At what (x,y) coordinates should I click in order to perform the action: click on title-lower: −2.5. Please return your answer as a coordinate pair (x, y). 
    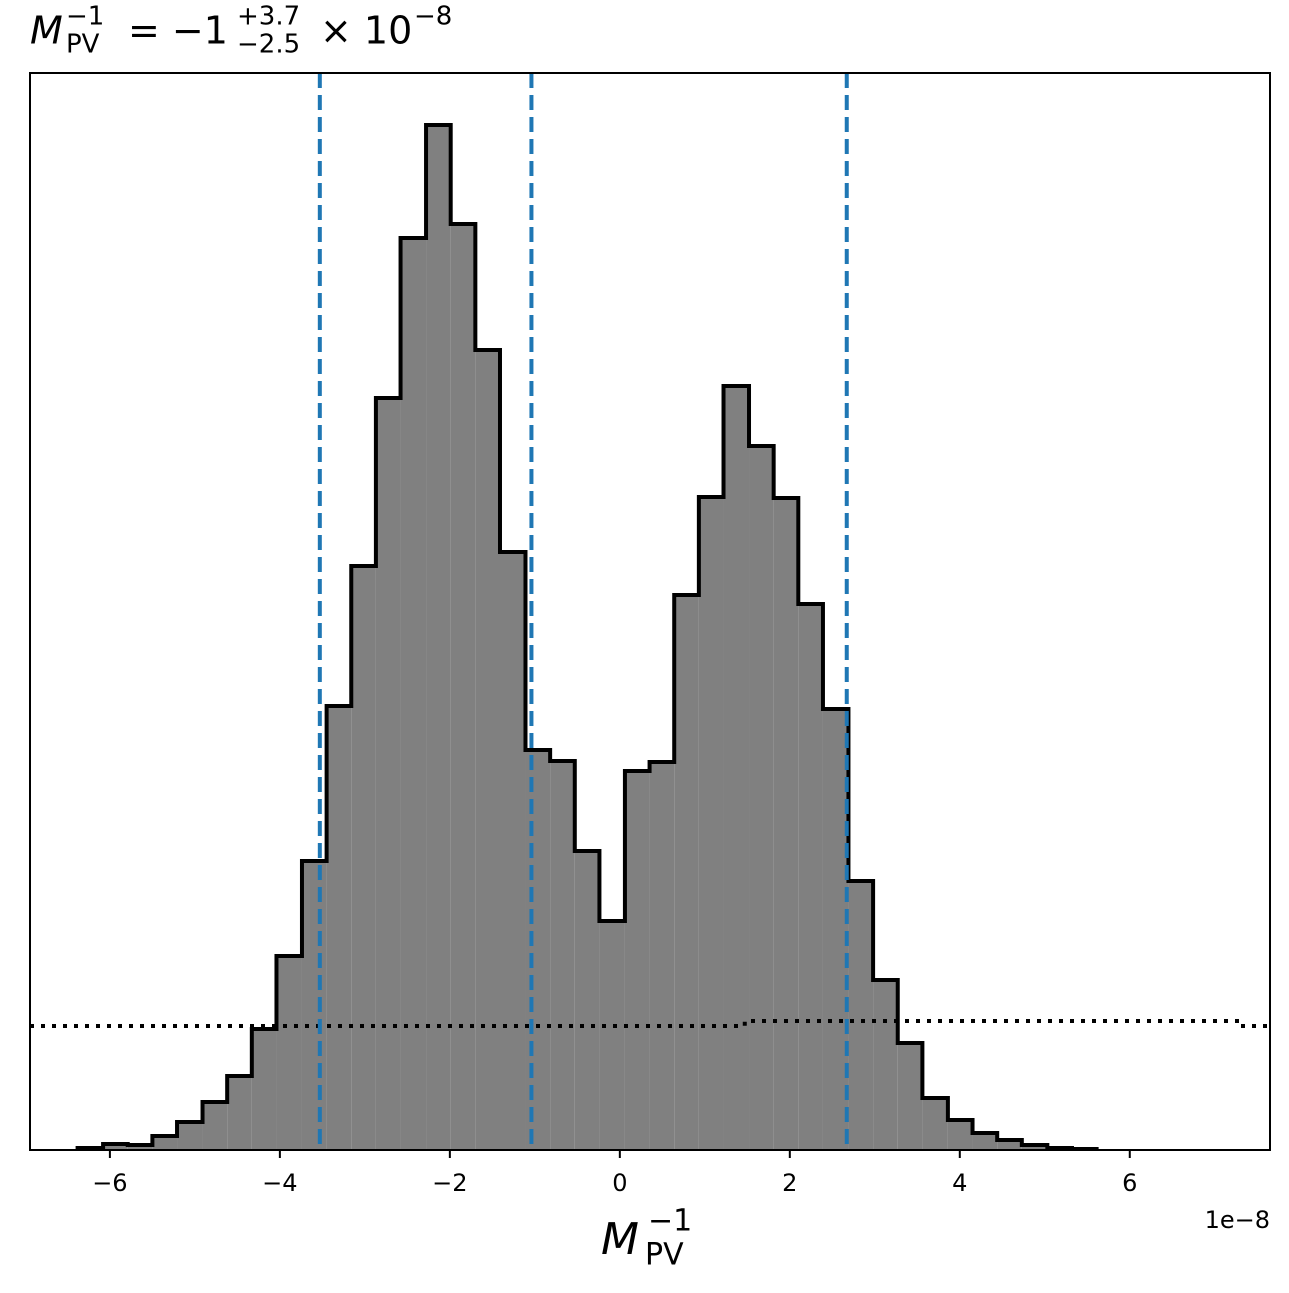
    Looking at the image, I should click on (268, 45).